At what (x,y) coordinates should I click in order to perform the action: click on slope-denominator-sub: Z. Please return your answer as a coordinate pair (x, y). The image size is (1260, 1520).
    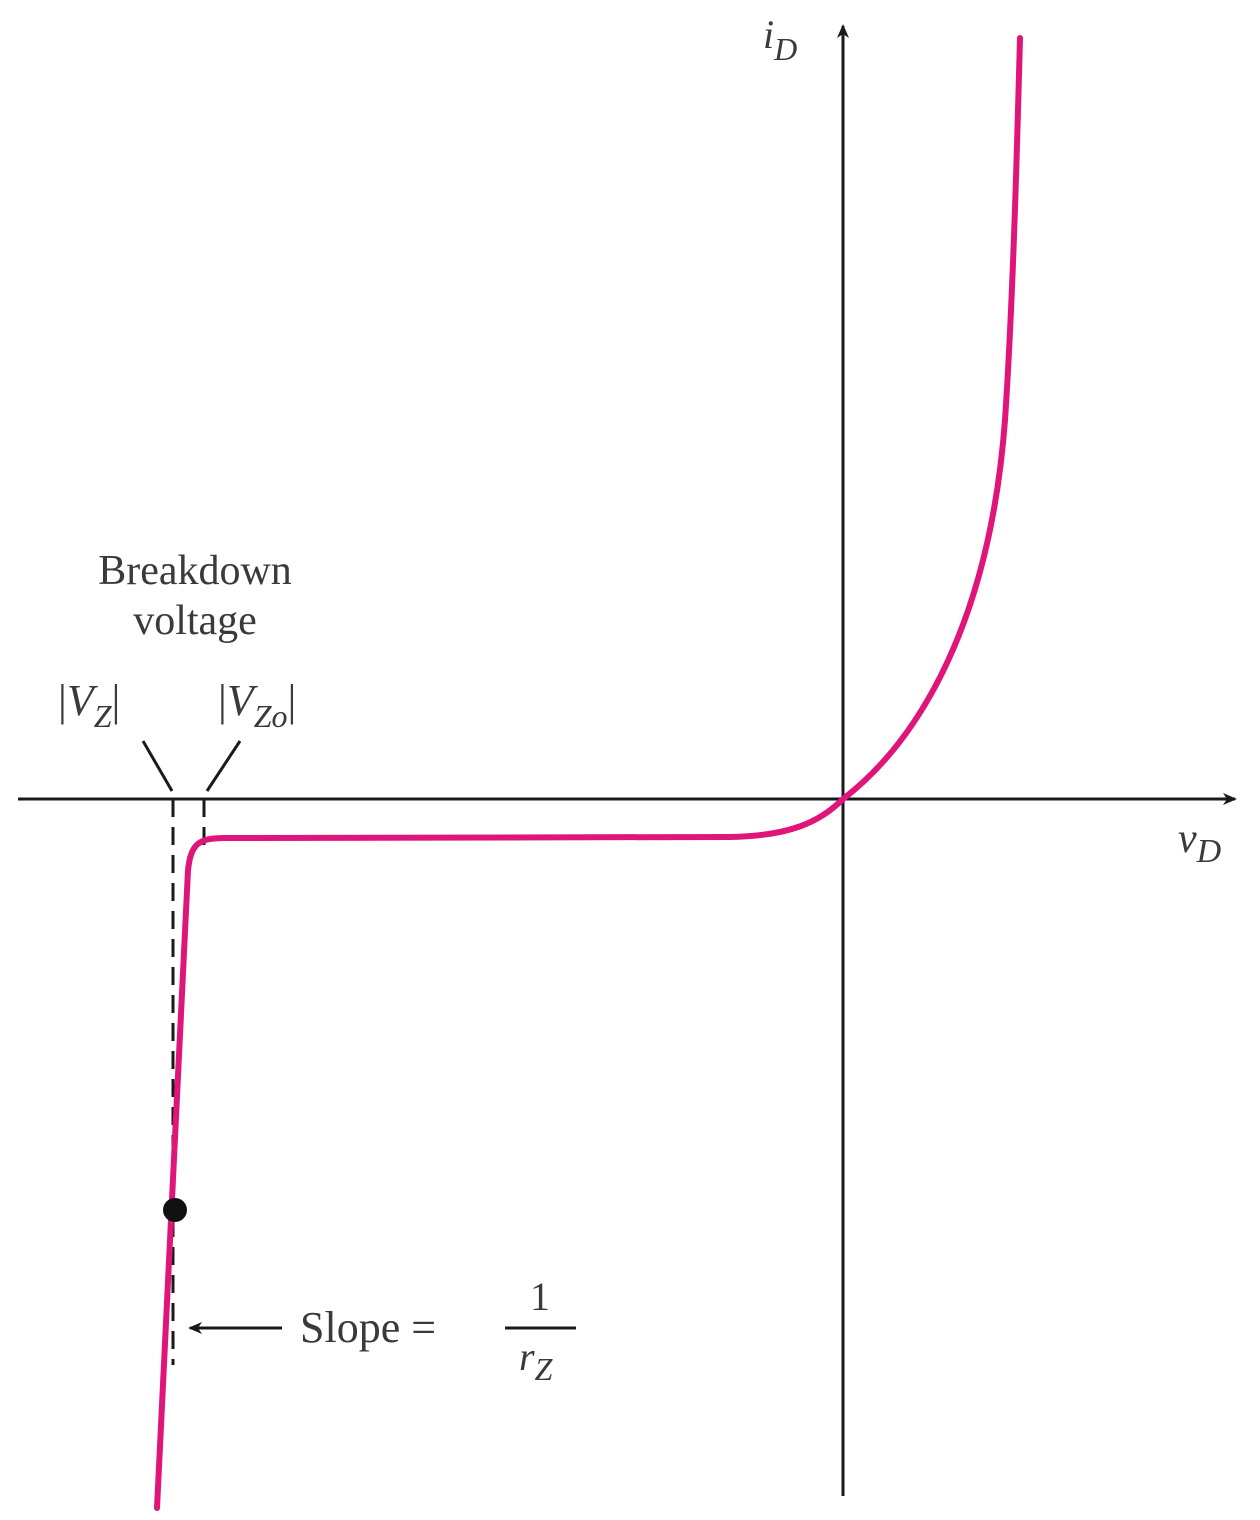
    Looking at the image, I should click on (544, 1369).